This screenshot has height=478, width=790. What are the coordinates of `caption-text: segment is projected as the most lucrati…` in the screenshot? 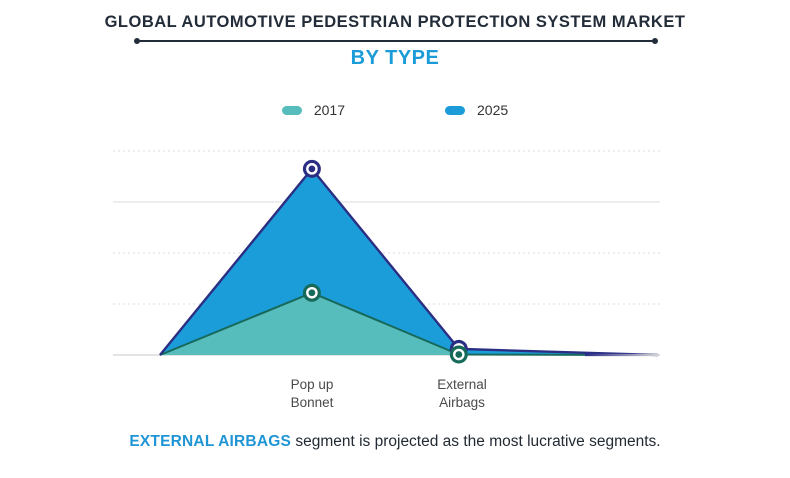 It's located at (476, 441).